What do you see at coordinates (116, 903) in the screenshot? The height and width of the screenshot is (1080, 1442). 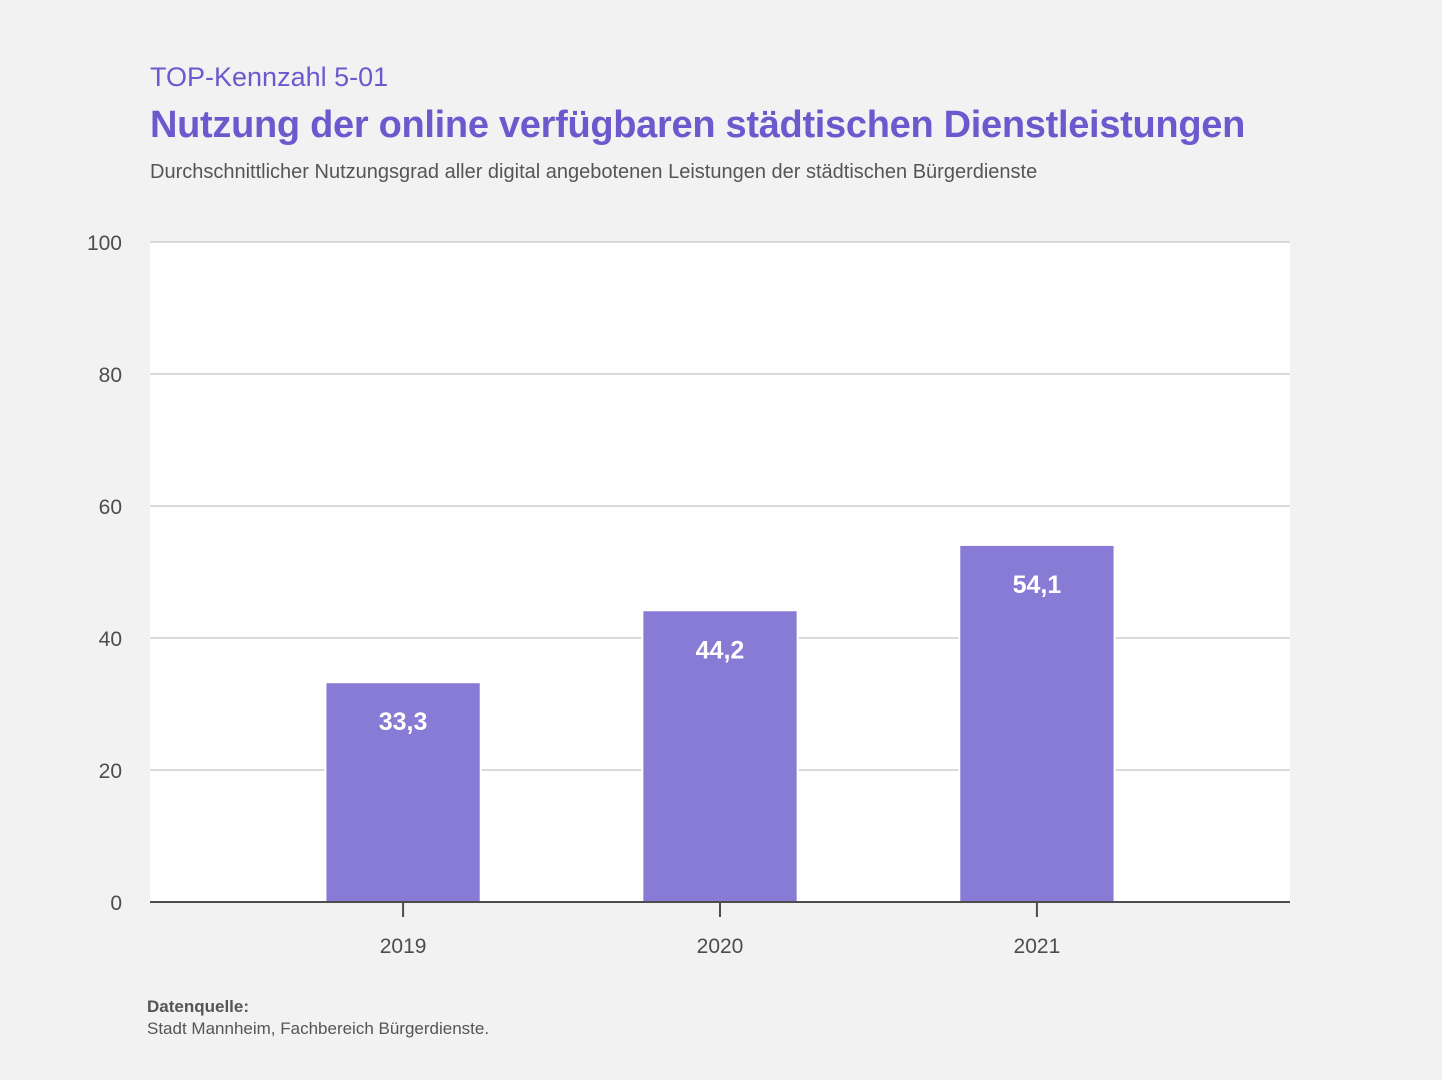 I see `y-tick-label: 0` at bounding box center [116, 903].